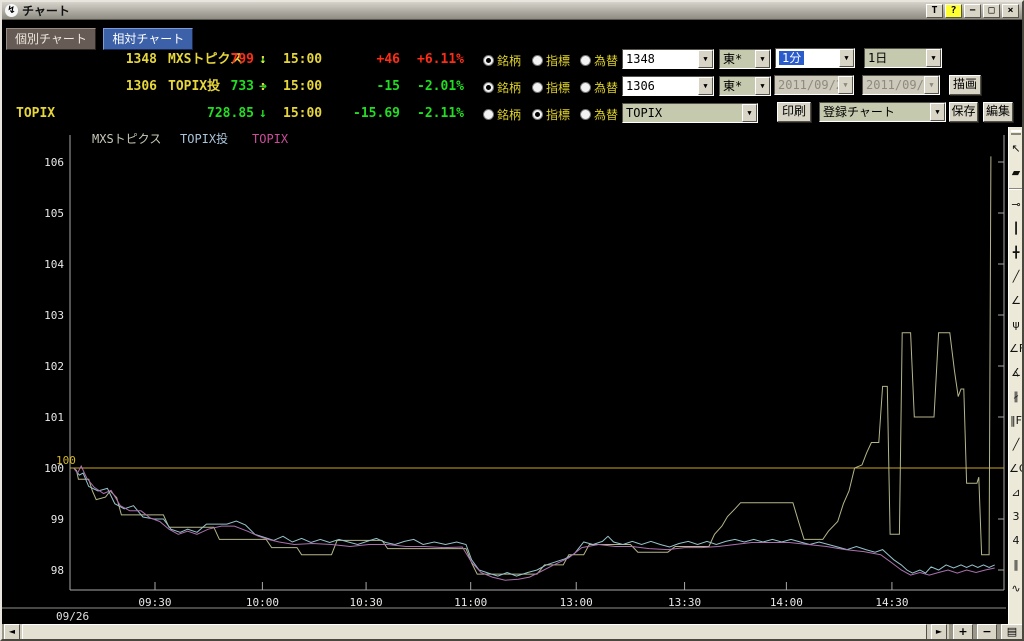 The width and height of the screenshot is (1024, 641). Describe the element at coordinates (1016, 132) in the screenshot. I see `toolbar-grip` at that location.